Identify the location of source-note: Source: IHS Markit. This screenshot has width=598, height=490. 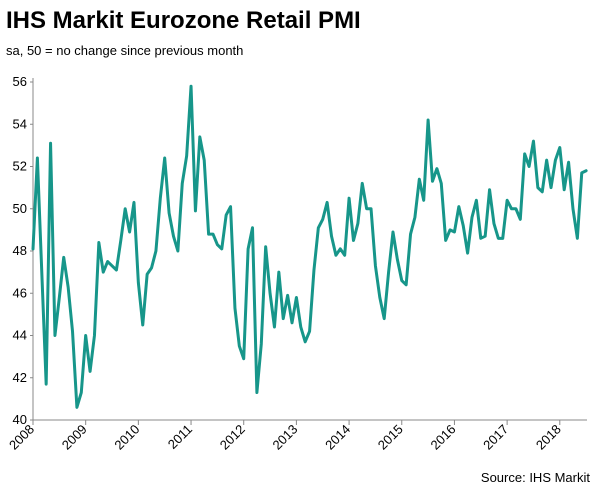
(535, 477).